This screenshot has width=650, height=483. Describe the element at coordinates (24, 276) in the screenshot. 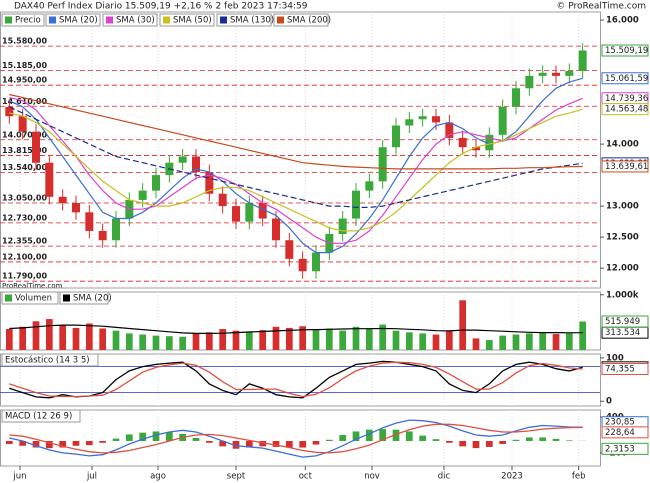

I see `level-label: 11.790,00` at that location.